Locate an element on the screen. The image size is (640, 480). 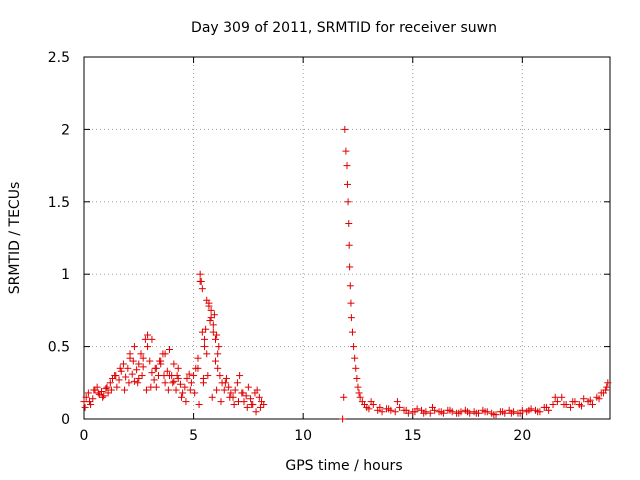
y-tick-labels: 0 0.5 1 1.5 2 2.5 is located at coordinates (59, 239).